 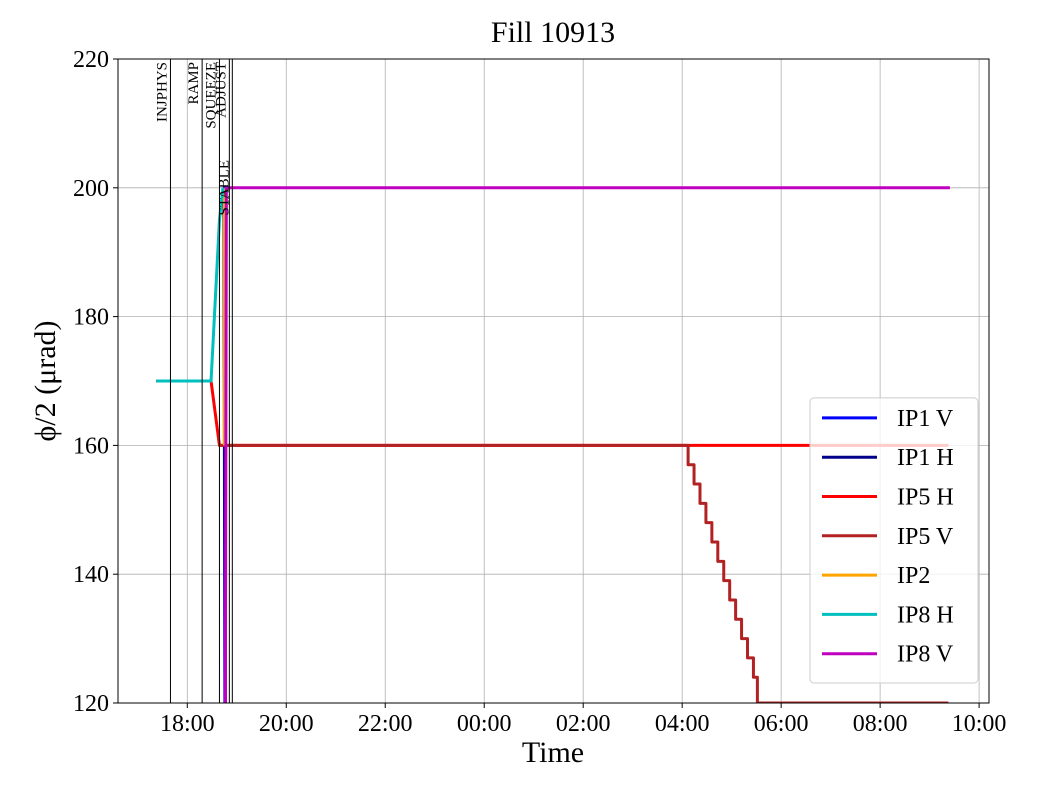 What do you see at coordinates (91, 446) in the screenshot?
I see `y-tick-label: 160` at bounding box center [91, 446].